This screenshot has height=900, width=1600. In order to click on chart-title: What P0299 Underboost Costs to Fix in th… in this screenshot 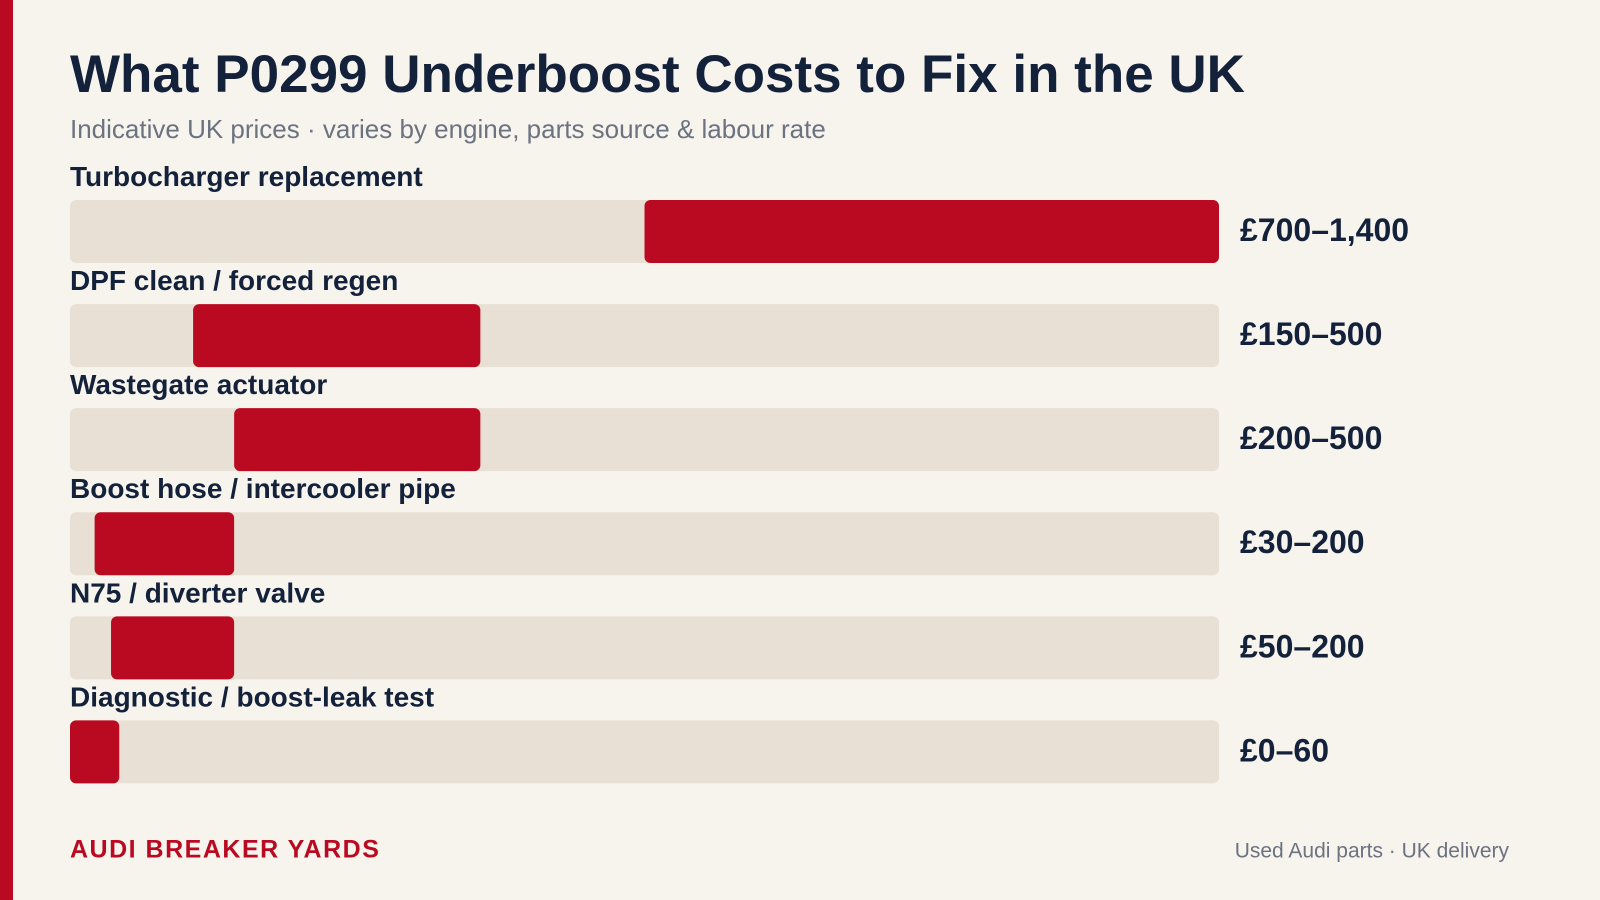, I will do `click(657, 74)`.